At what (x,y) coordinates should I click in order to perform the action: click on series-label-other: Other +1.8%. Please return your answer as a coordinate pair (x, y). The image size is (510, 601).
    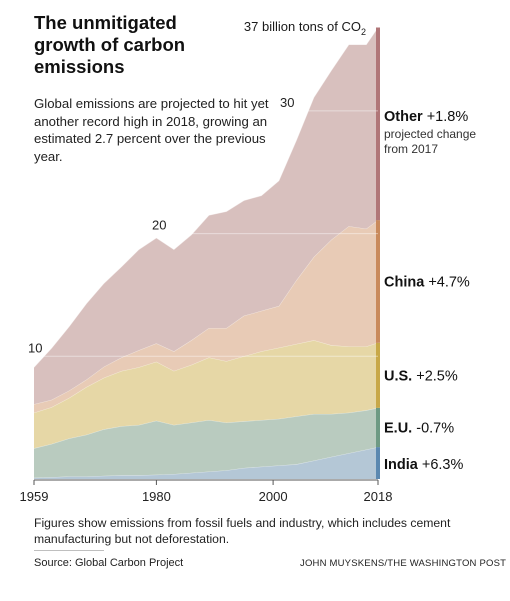
    Looking at the image, I should click on (426, 117).